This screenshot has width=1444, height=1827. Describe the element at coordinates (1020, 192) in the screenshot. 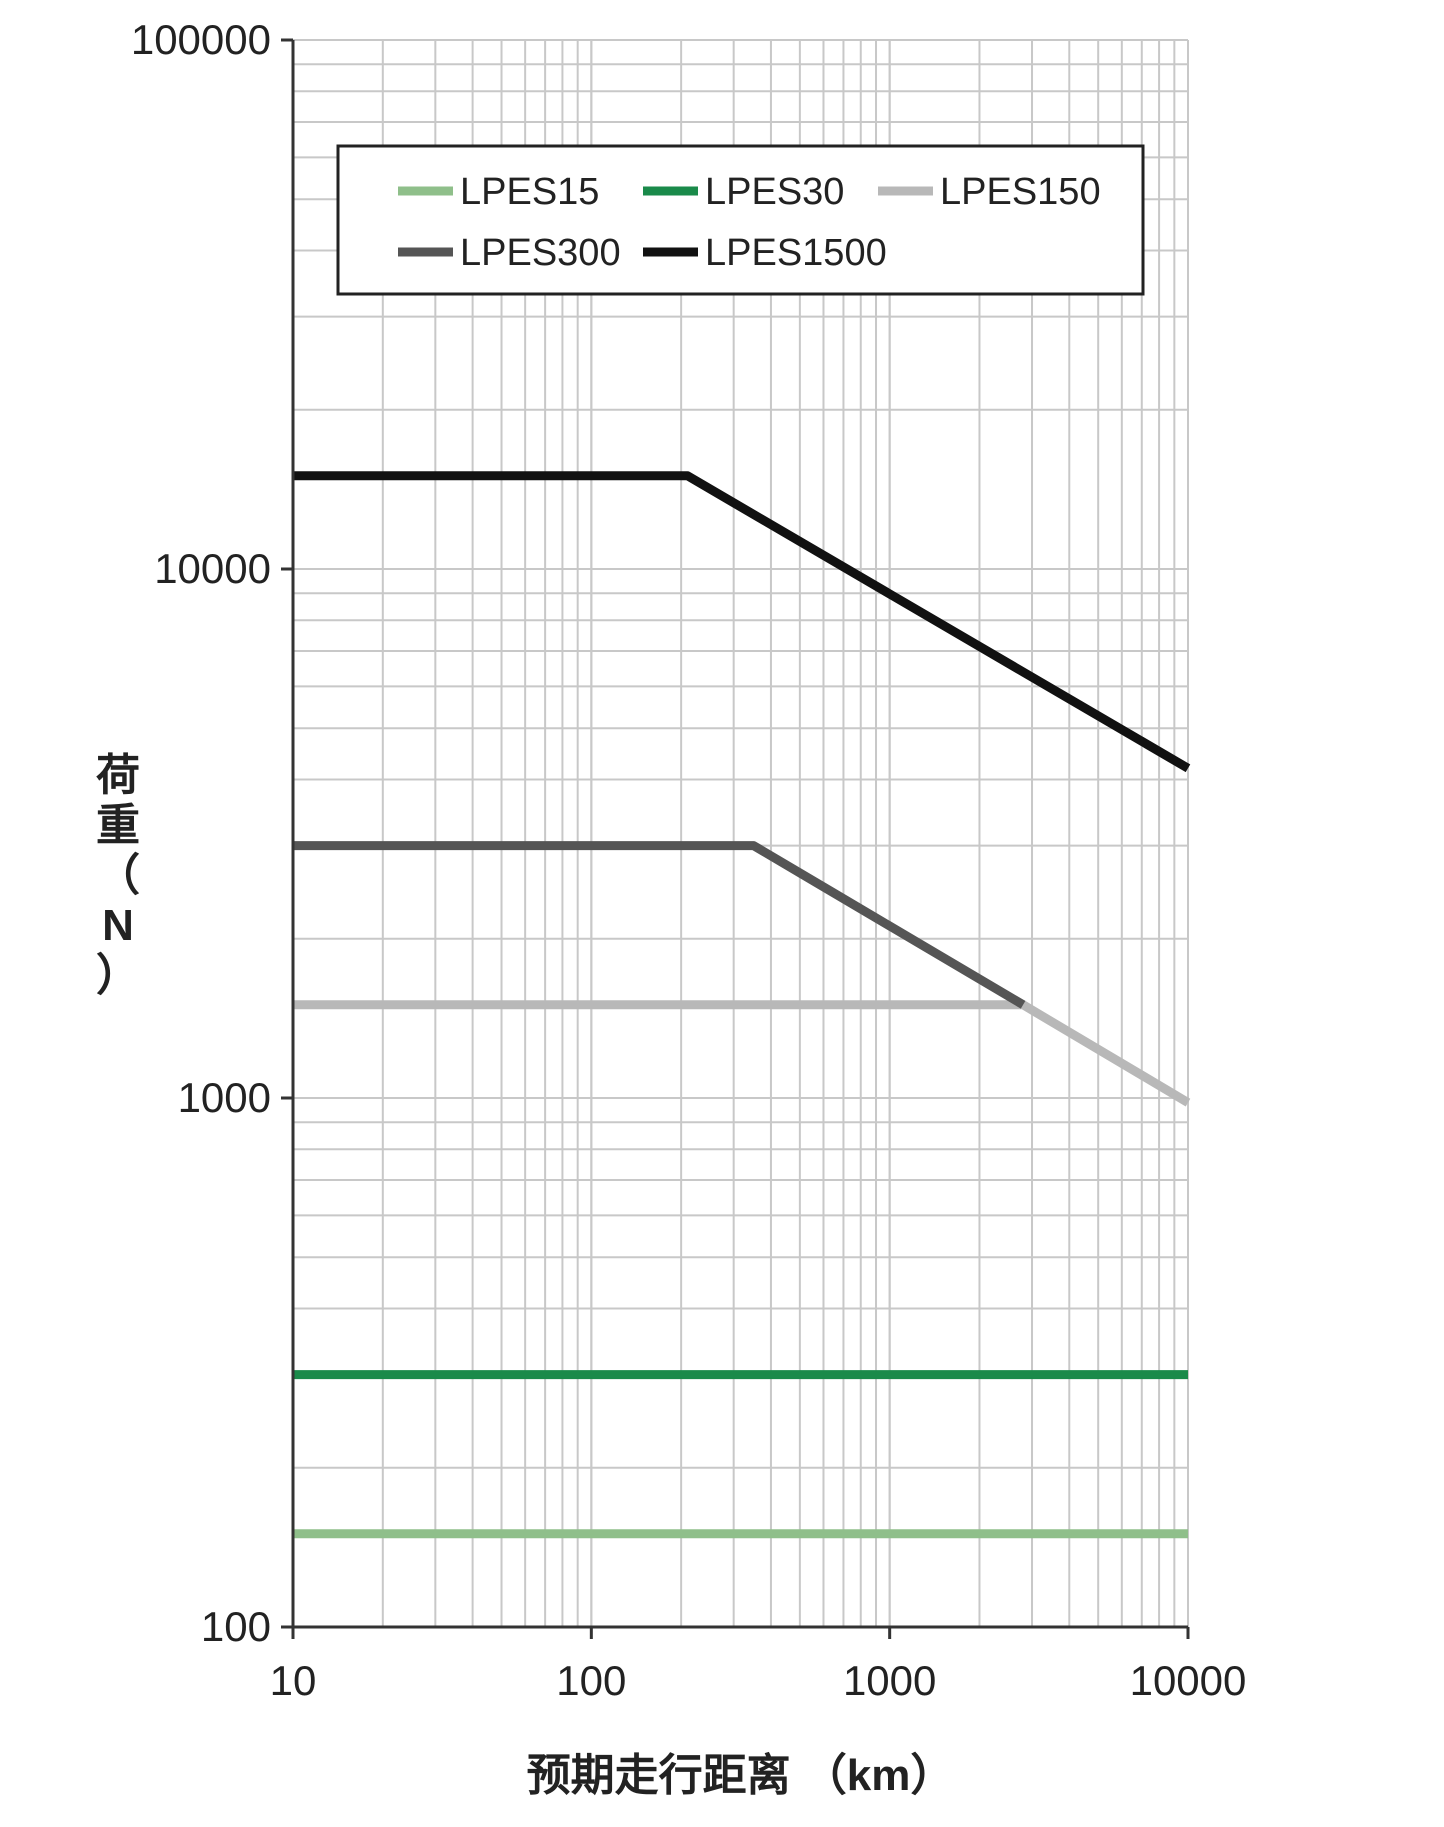

I see `legend-label-lpes150: LPES150` at that location.